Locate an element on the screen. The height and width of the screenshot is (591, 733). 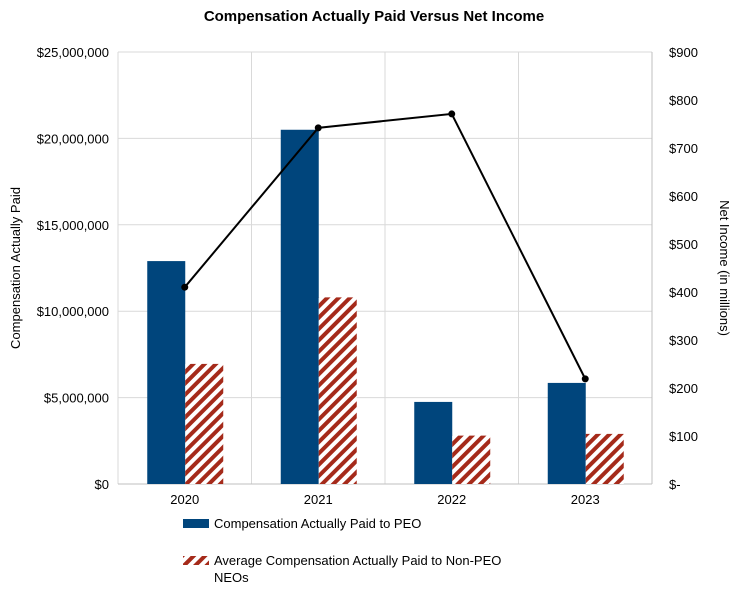
right-tick-label: $- is located at coordinates (675, 484).